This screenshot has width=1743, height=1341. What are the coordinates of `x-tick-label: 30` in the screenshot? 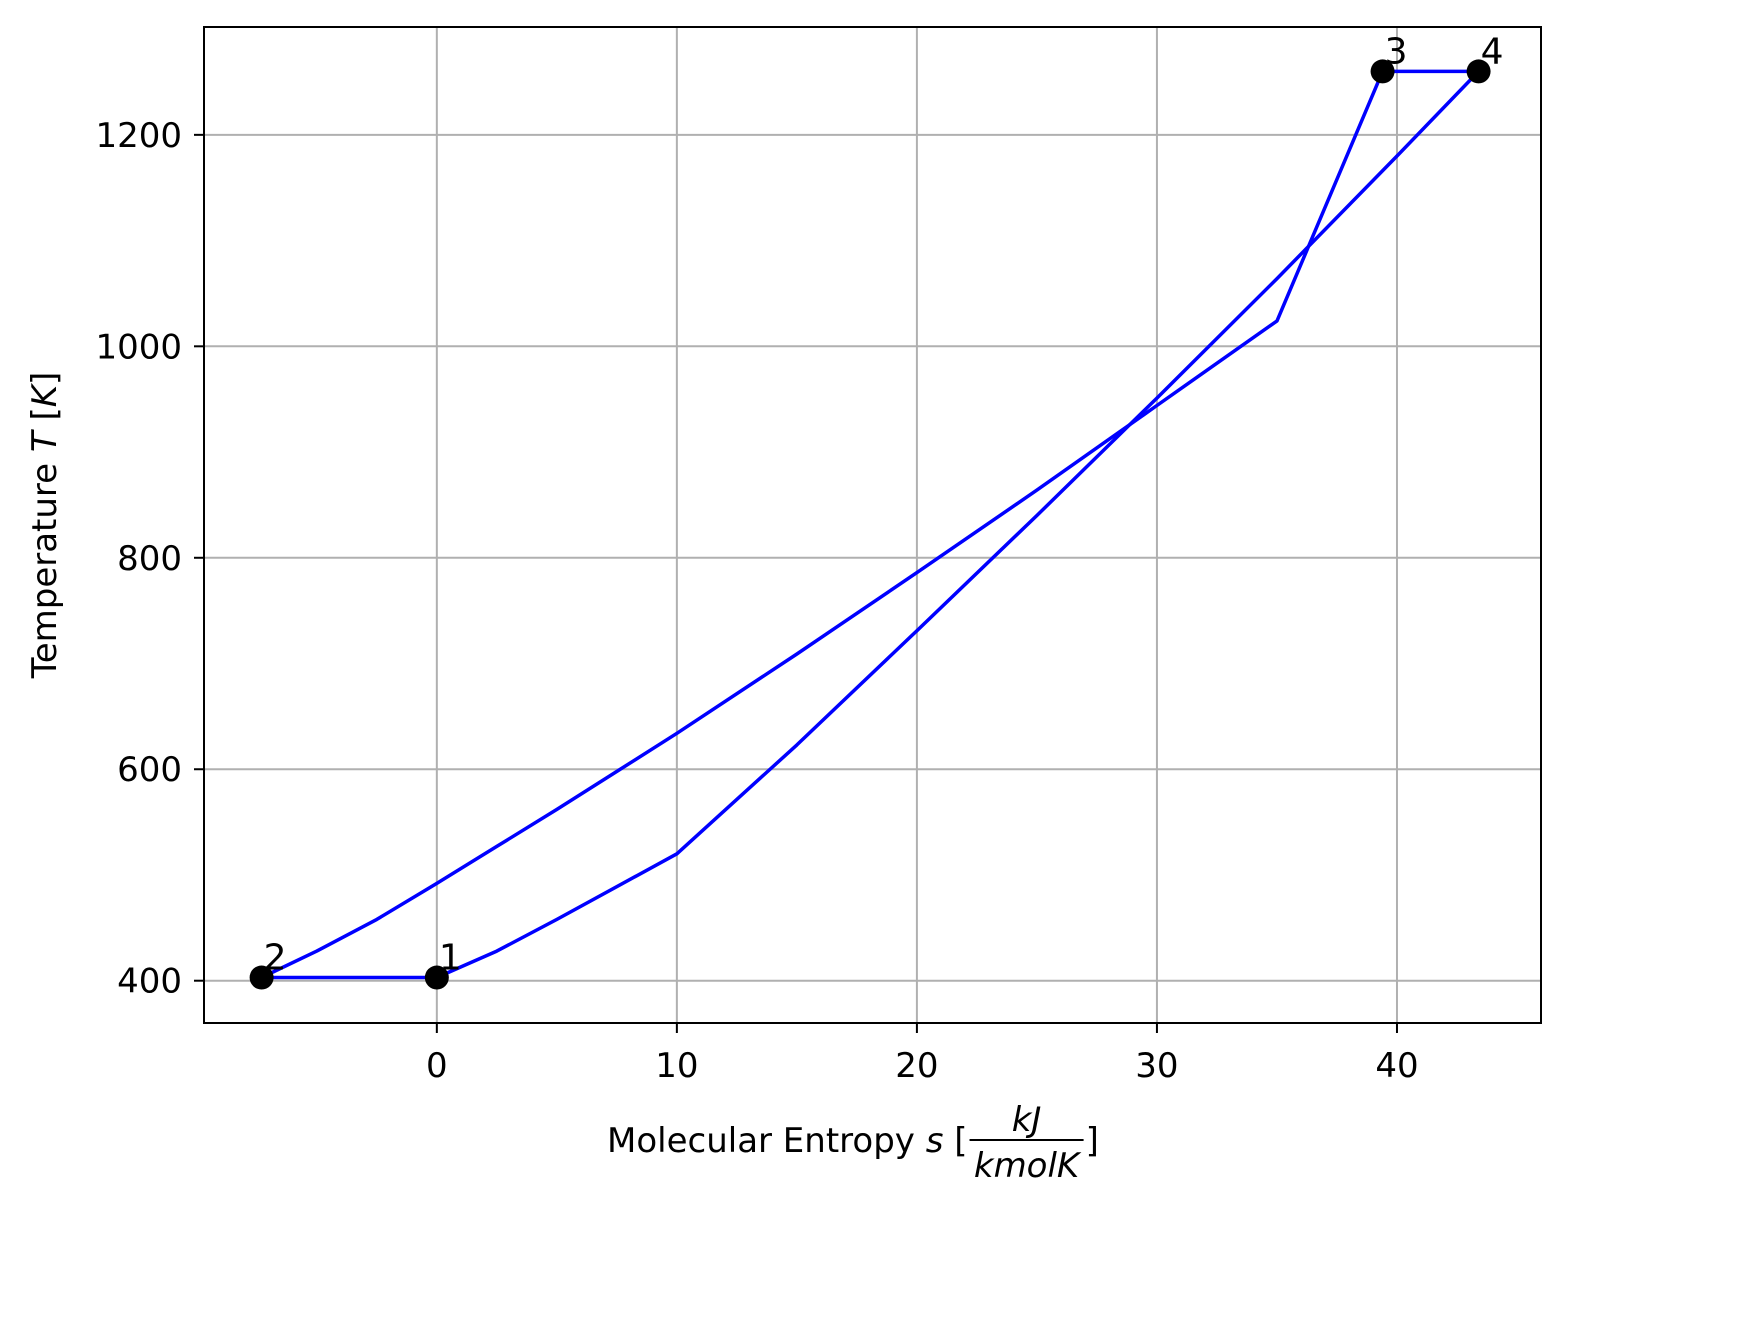 It's located at (1156, 1066).